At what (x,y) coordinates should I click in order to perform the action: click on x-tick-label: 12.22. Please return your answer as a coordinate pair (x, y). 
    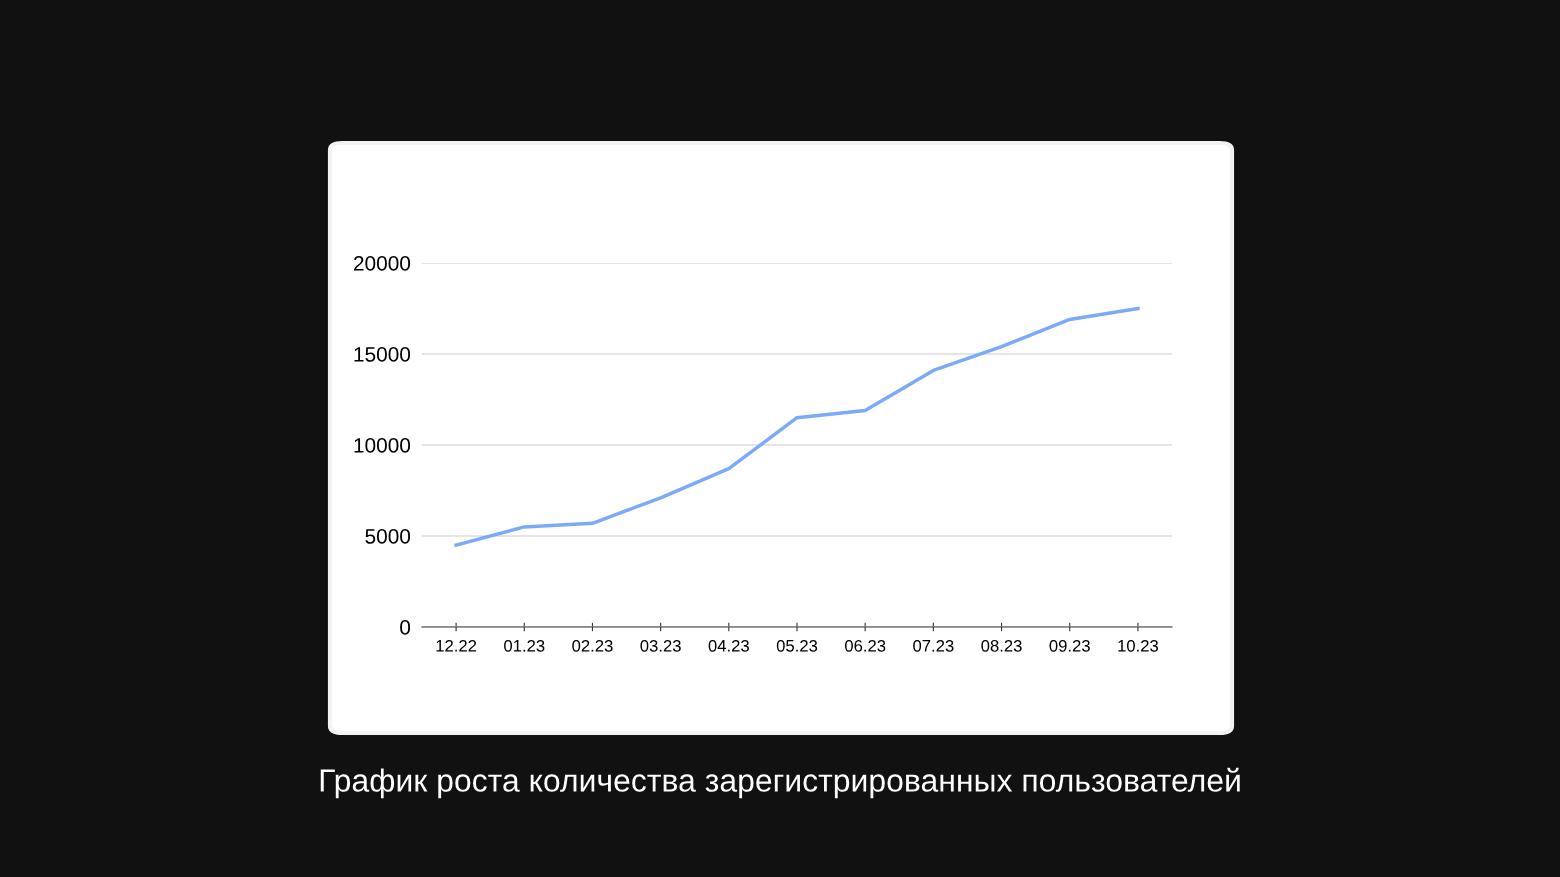
    Looking at the image, I should click on (456, 645).